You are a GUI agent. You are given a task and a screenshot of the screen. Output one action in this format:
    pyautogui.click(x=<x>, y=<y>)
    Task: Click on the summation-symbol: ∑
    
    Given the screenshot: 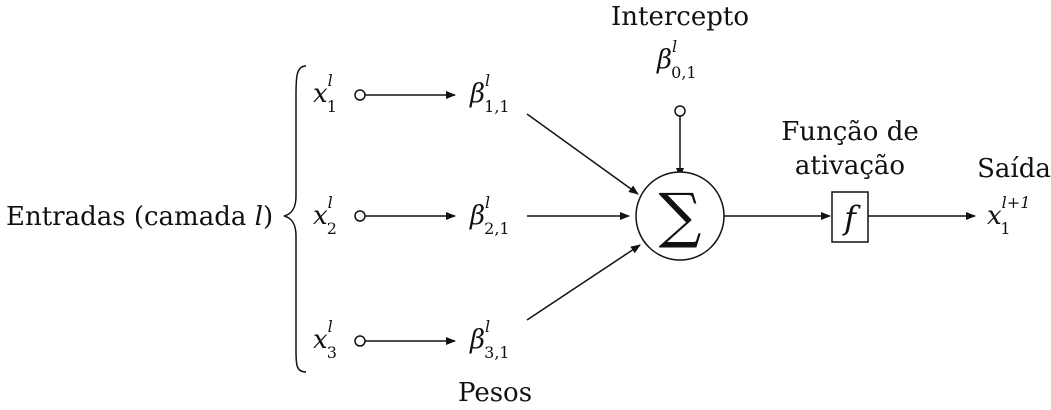 What is the action you would take?
    pyautogui.click(x=680, y=216)
    